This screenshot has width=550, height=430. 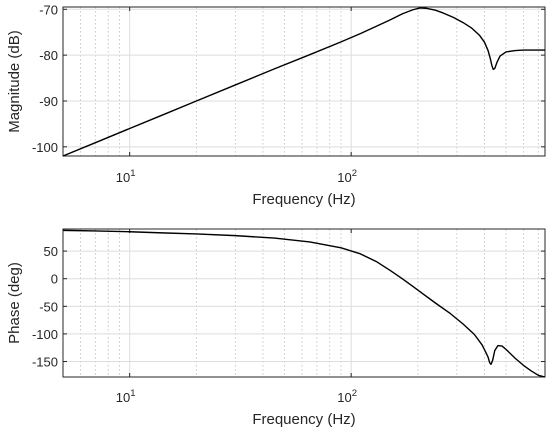 I want to click on magnitude-y-tick-label: -100, so click(x=45, y=147).